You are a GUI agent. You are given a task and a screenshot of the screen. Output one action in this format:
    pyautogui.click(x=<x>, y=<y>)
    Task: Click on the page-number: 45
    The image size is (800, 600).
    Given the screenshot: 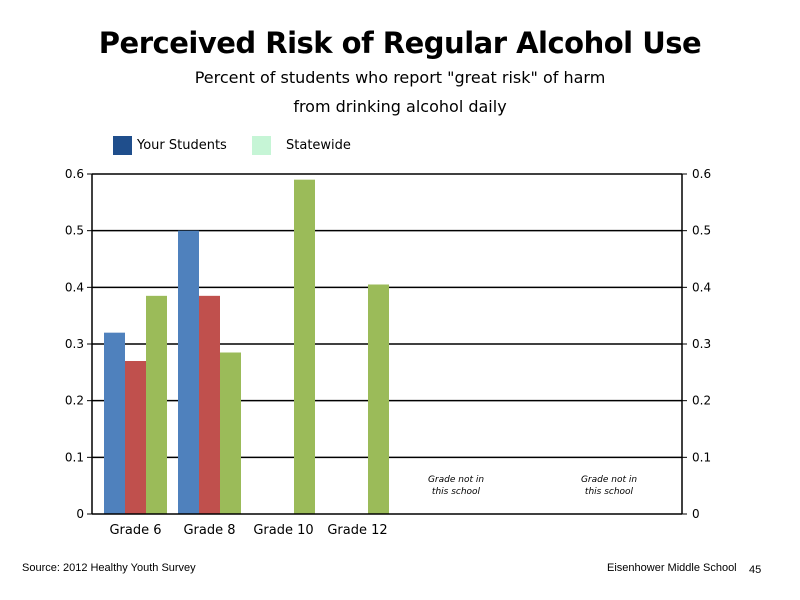 What is the action you would take?
    pyautogui.click(x=755, y=570)
    